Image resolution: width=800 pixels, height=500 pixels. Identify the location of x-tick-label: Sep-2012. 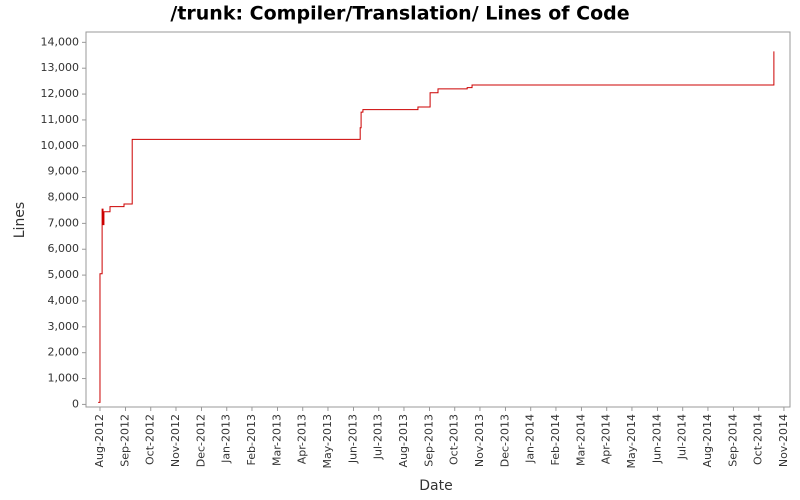
(125, 440).